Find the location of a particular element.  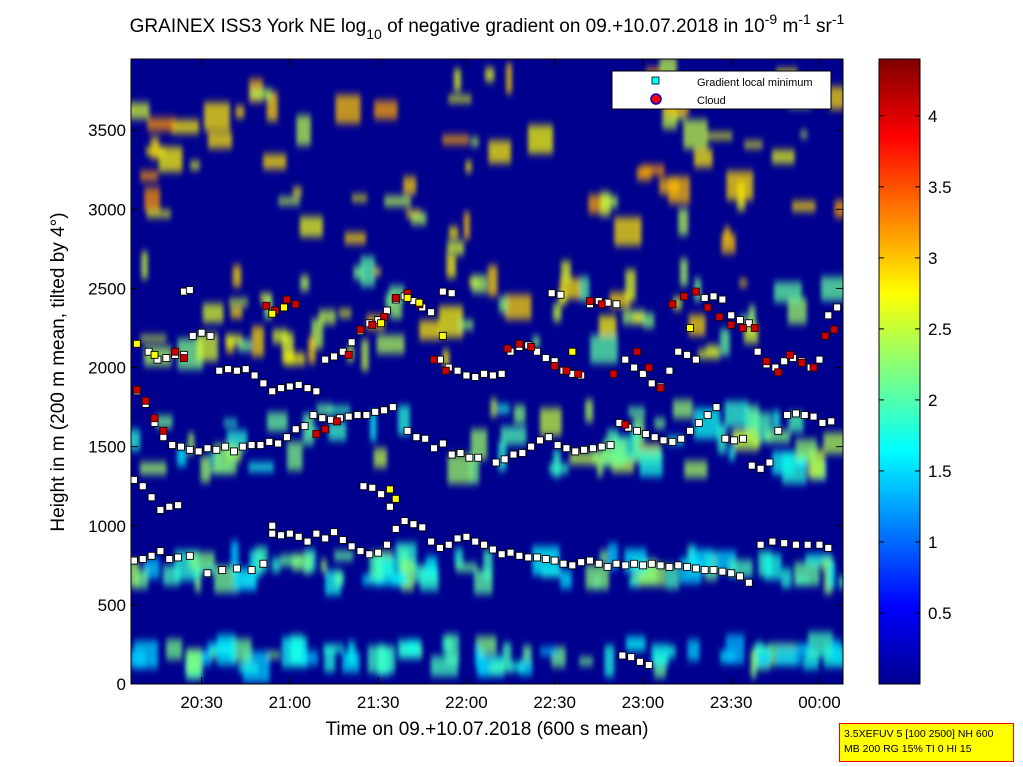

legend-gradient-min-label: Gradient local minimum is located at coordinates (755, 83).